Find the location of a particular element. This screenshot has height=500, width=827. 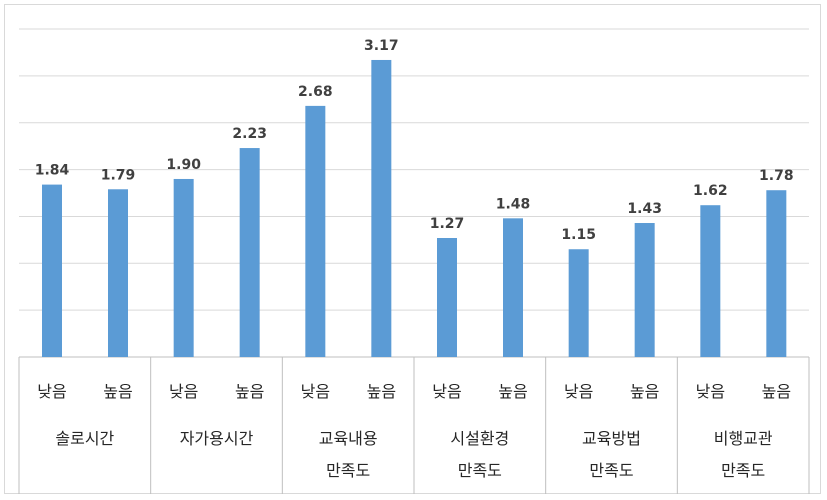

data-label: 1.62 is located at coordinates (710, 191).